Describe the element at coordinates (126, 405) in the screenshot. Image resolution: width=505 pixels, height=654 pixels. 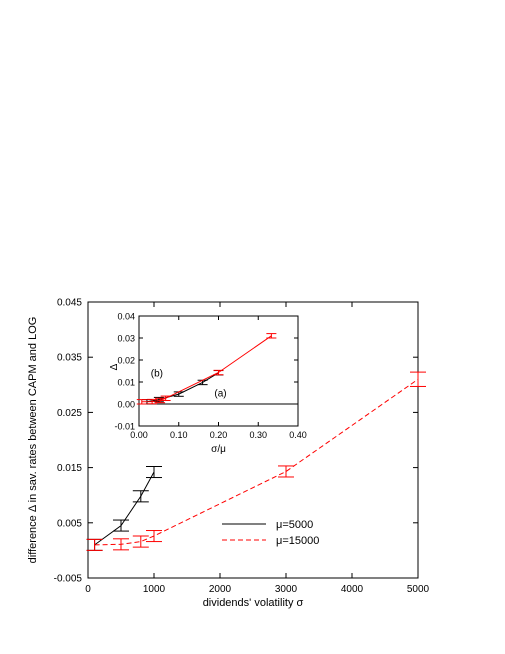
I see `inset-y-tick-label: 0.00` at that location.